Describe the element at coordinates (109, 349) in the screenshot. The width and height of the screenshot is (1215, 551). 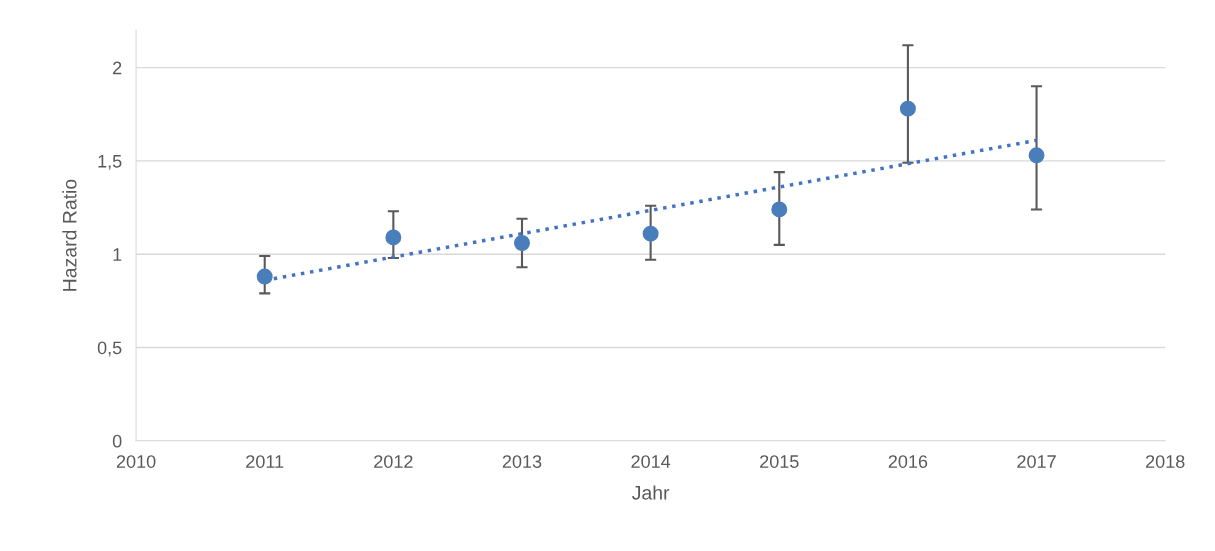
I see `y-tick-label: 0,5` at that location.